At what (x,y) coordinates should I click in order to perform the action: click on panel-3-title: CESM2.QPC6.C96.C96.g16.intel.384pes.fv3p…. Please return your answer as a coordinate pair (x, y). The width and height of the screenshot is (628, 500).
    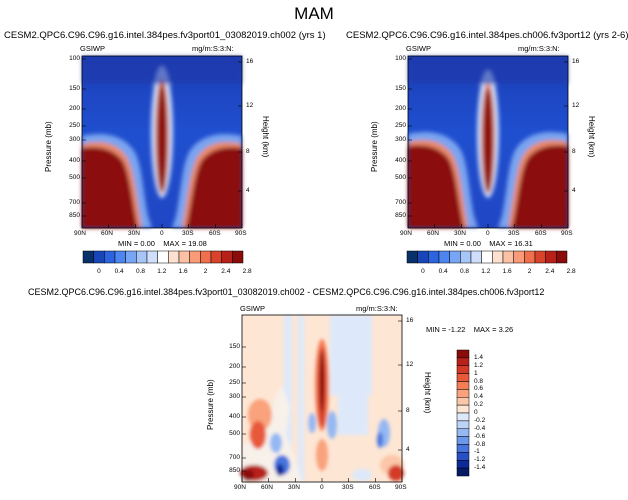
    Looking at the image, I should click on (286, 292).